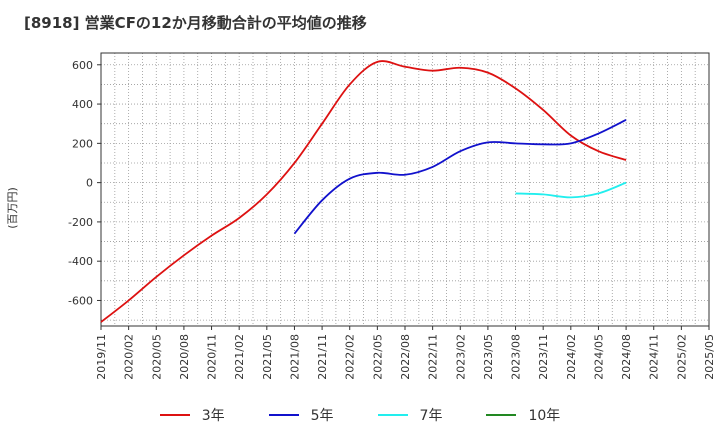  I want to click on y-tick-label: 200, so click(82, 143).